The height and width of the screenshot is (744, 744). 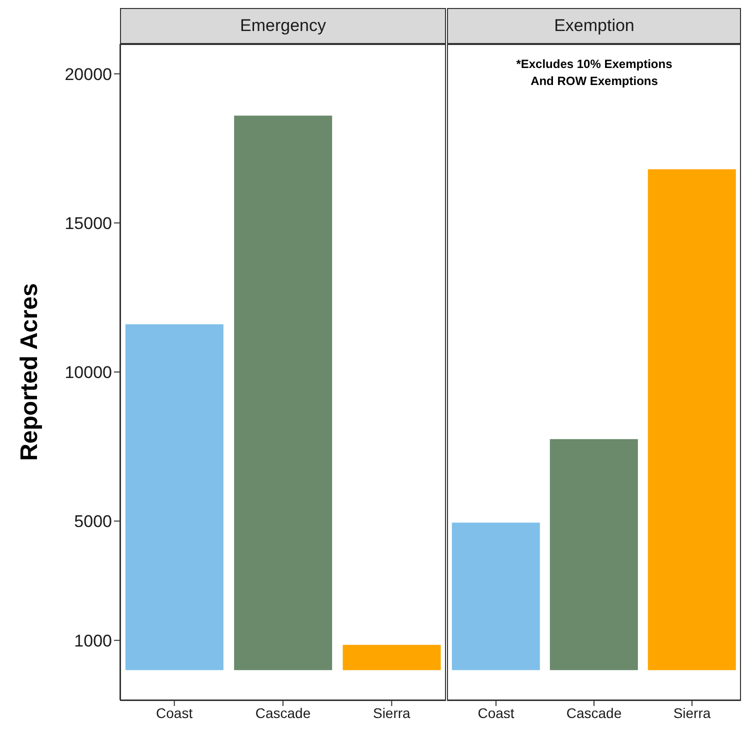 I want to click on y-tick-label: 15000, so click(x=88, y=223).